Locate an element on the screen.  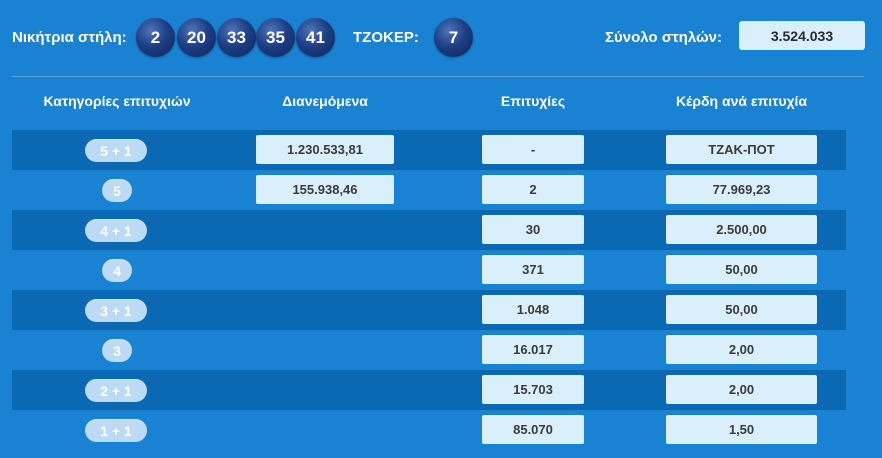
table-row: 2 + 1 15.703 2,00 is located at coordinates (429, 390).